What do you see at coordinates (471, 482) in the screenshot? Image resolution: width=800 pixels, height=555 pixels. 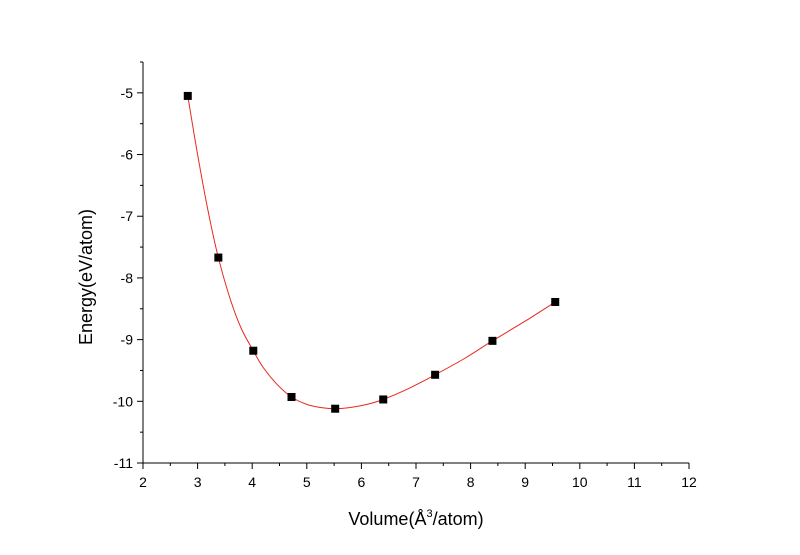 I see `x-tick-label: 8` at bounding box center [471, 482].